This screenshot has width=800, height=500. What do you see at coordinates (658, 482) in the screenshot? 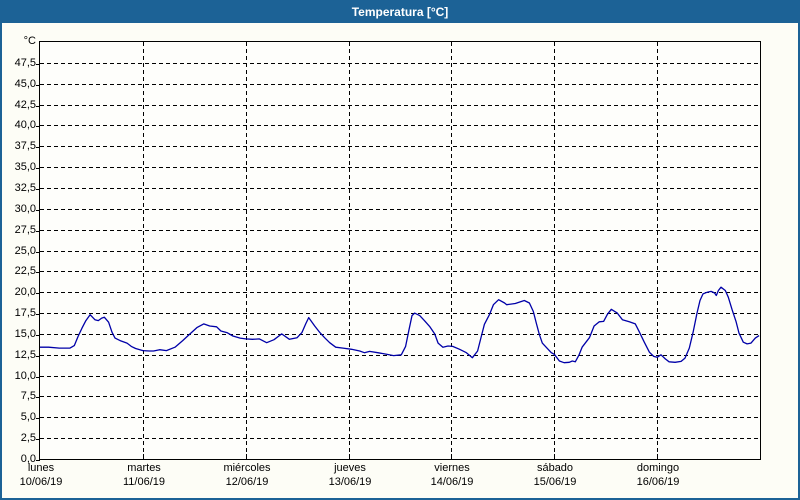
I see `x-day-date: 16/06/19` at bounding box center [658, 482].